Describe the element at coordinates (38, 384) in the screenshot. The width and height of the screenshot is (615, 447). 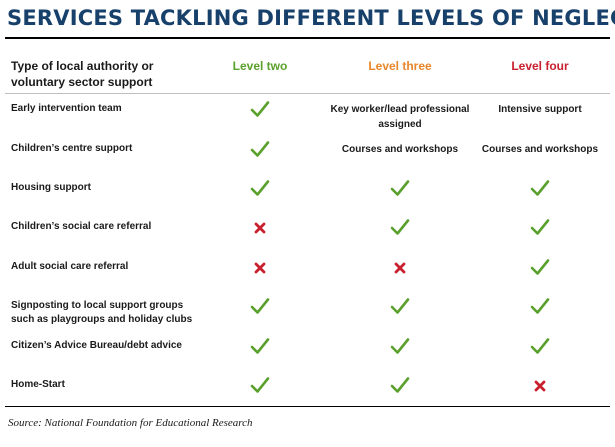
I see `row-label: Home-Start` at that location.